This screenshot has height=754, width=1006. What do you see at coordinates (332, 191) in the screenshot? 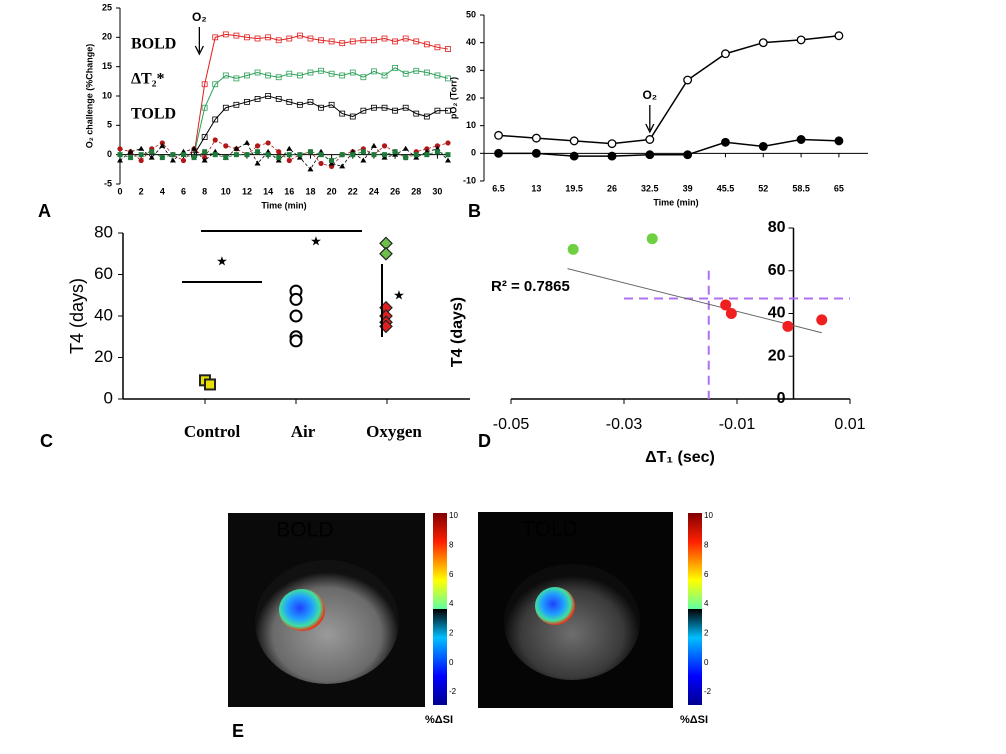
I see `x-tick-label: 20` at bounding box center [332, 191].